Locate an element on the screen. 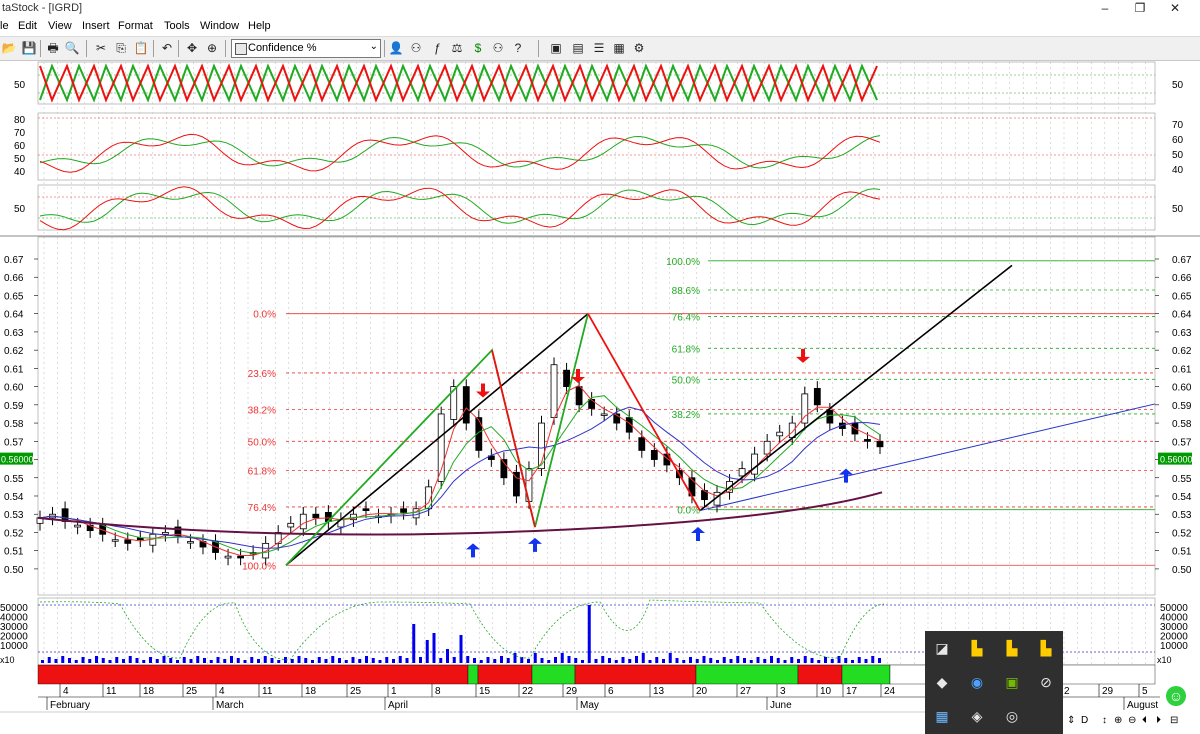  fib-left-label: 0.0% is located at coordinates (264, 315).